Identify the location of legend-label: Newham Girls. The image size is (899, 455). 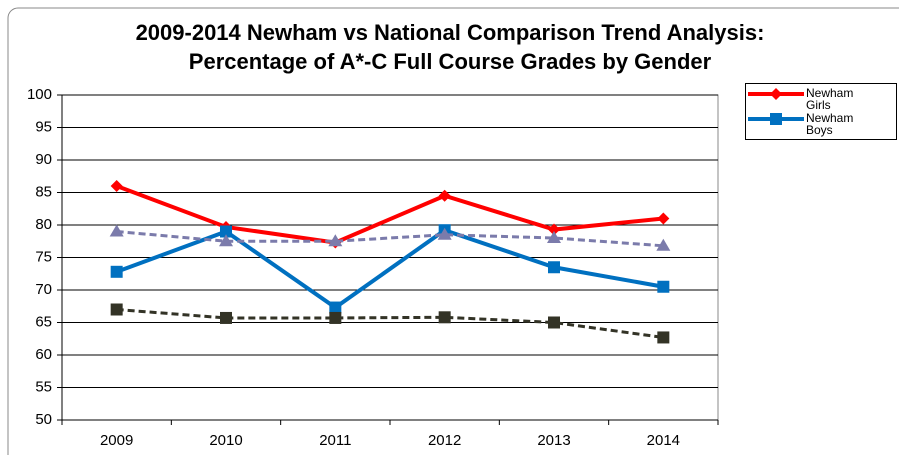
(830, 99).